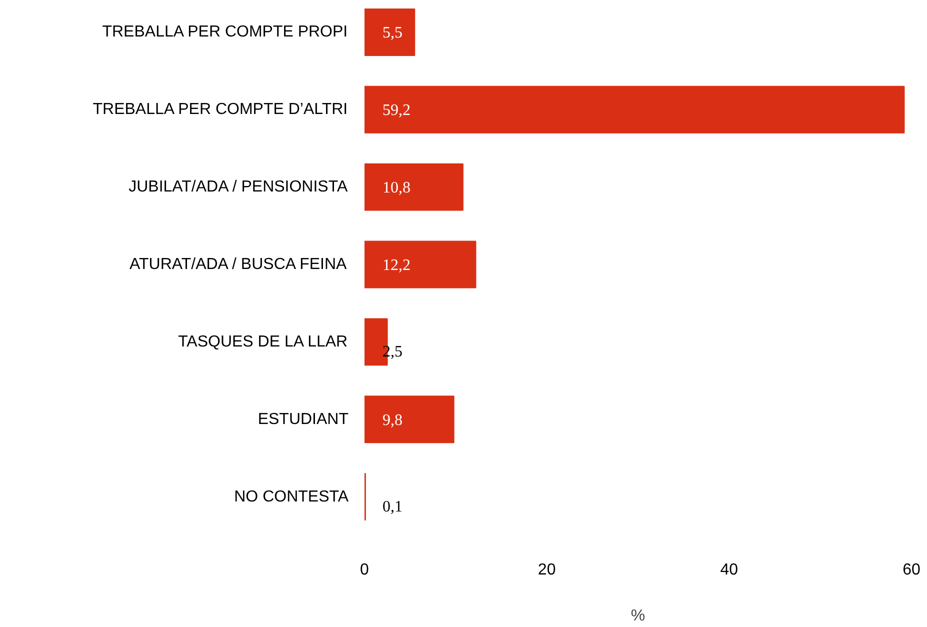 This screenshot has width=927, height=627. Describe the element at coordinates (729, 570) in the screenshot. I see `x-tick-label: 40` at that location.